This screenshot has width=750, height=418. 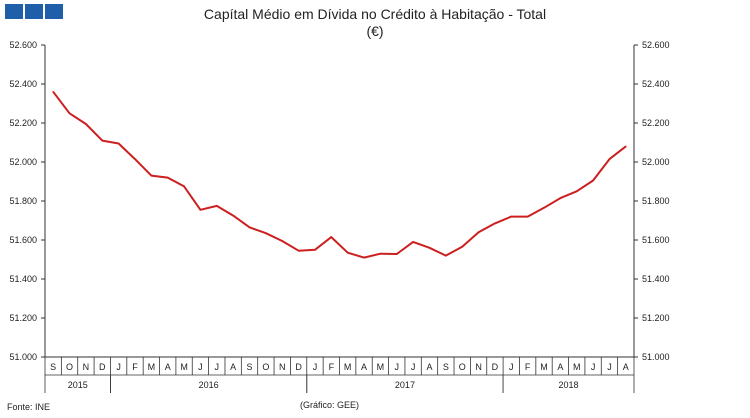 What do you see at coordinates (23, 45) in the screenshot?
I see `left-y-tick-label: 52.600` at bounding box center [23, 45].